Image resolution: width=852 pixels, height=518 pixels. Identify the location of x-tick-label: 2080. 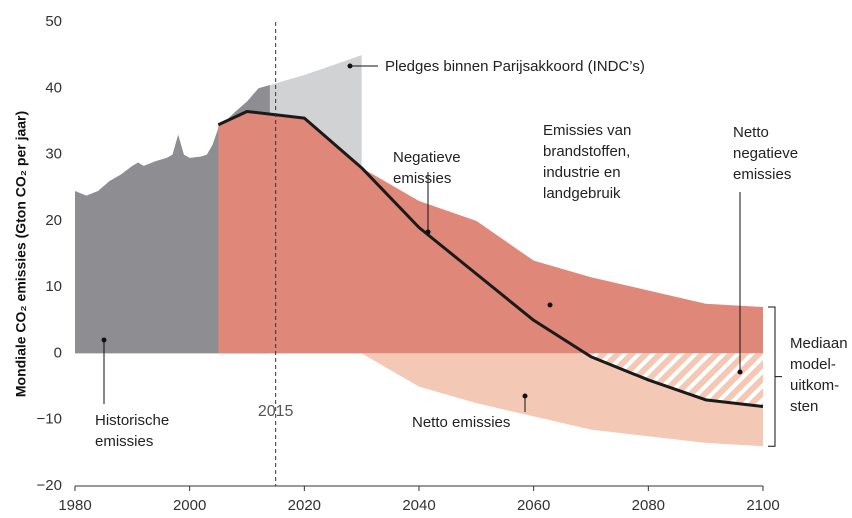
(648, 505).